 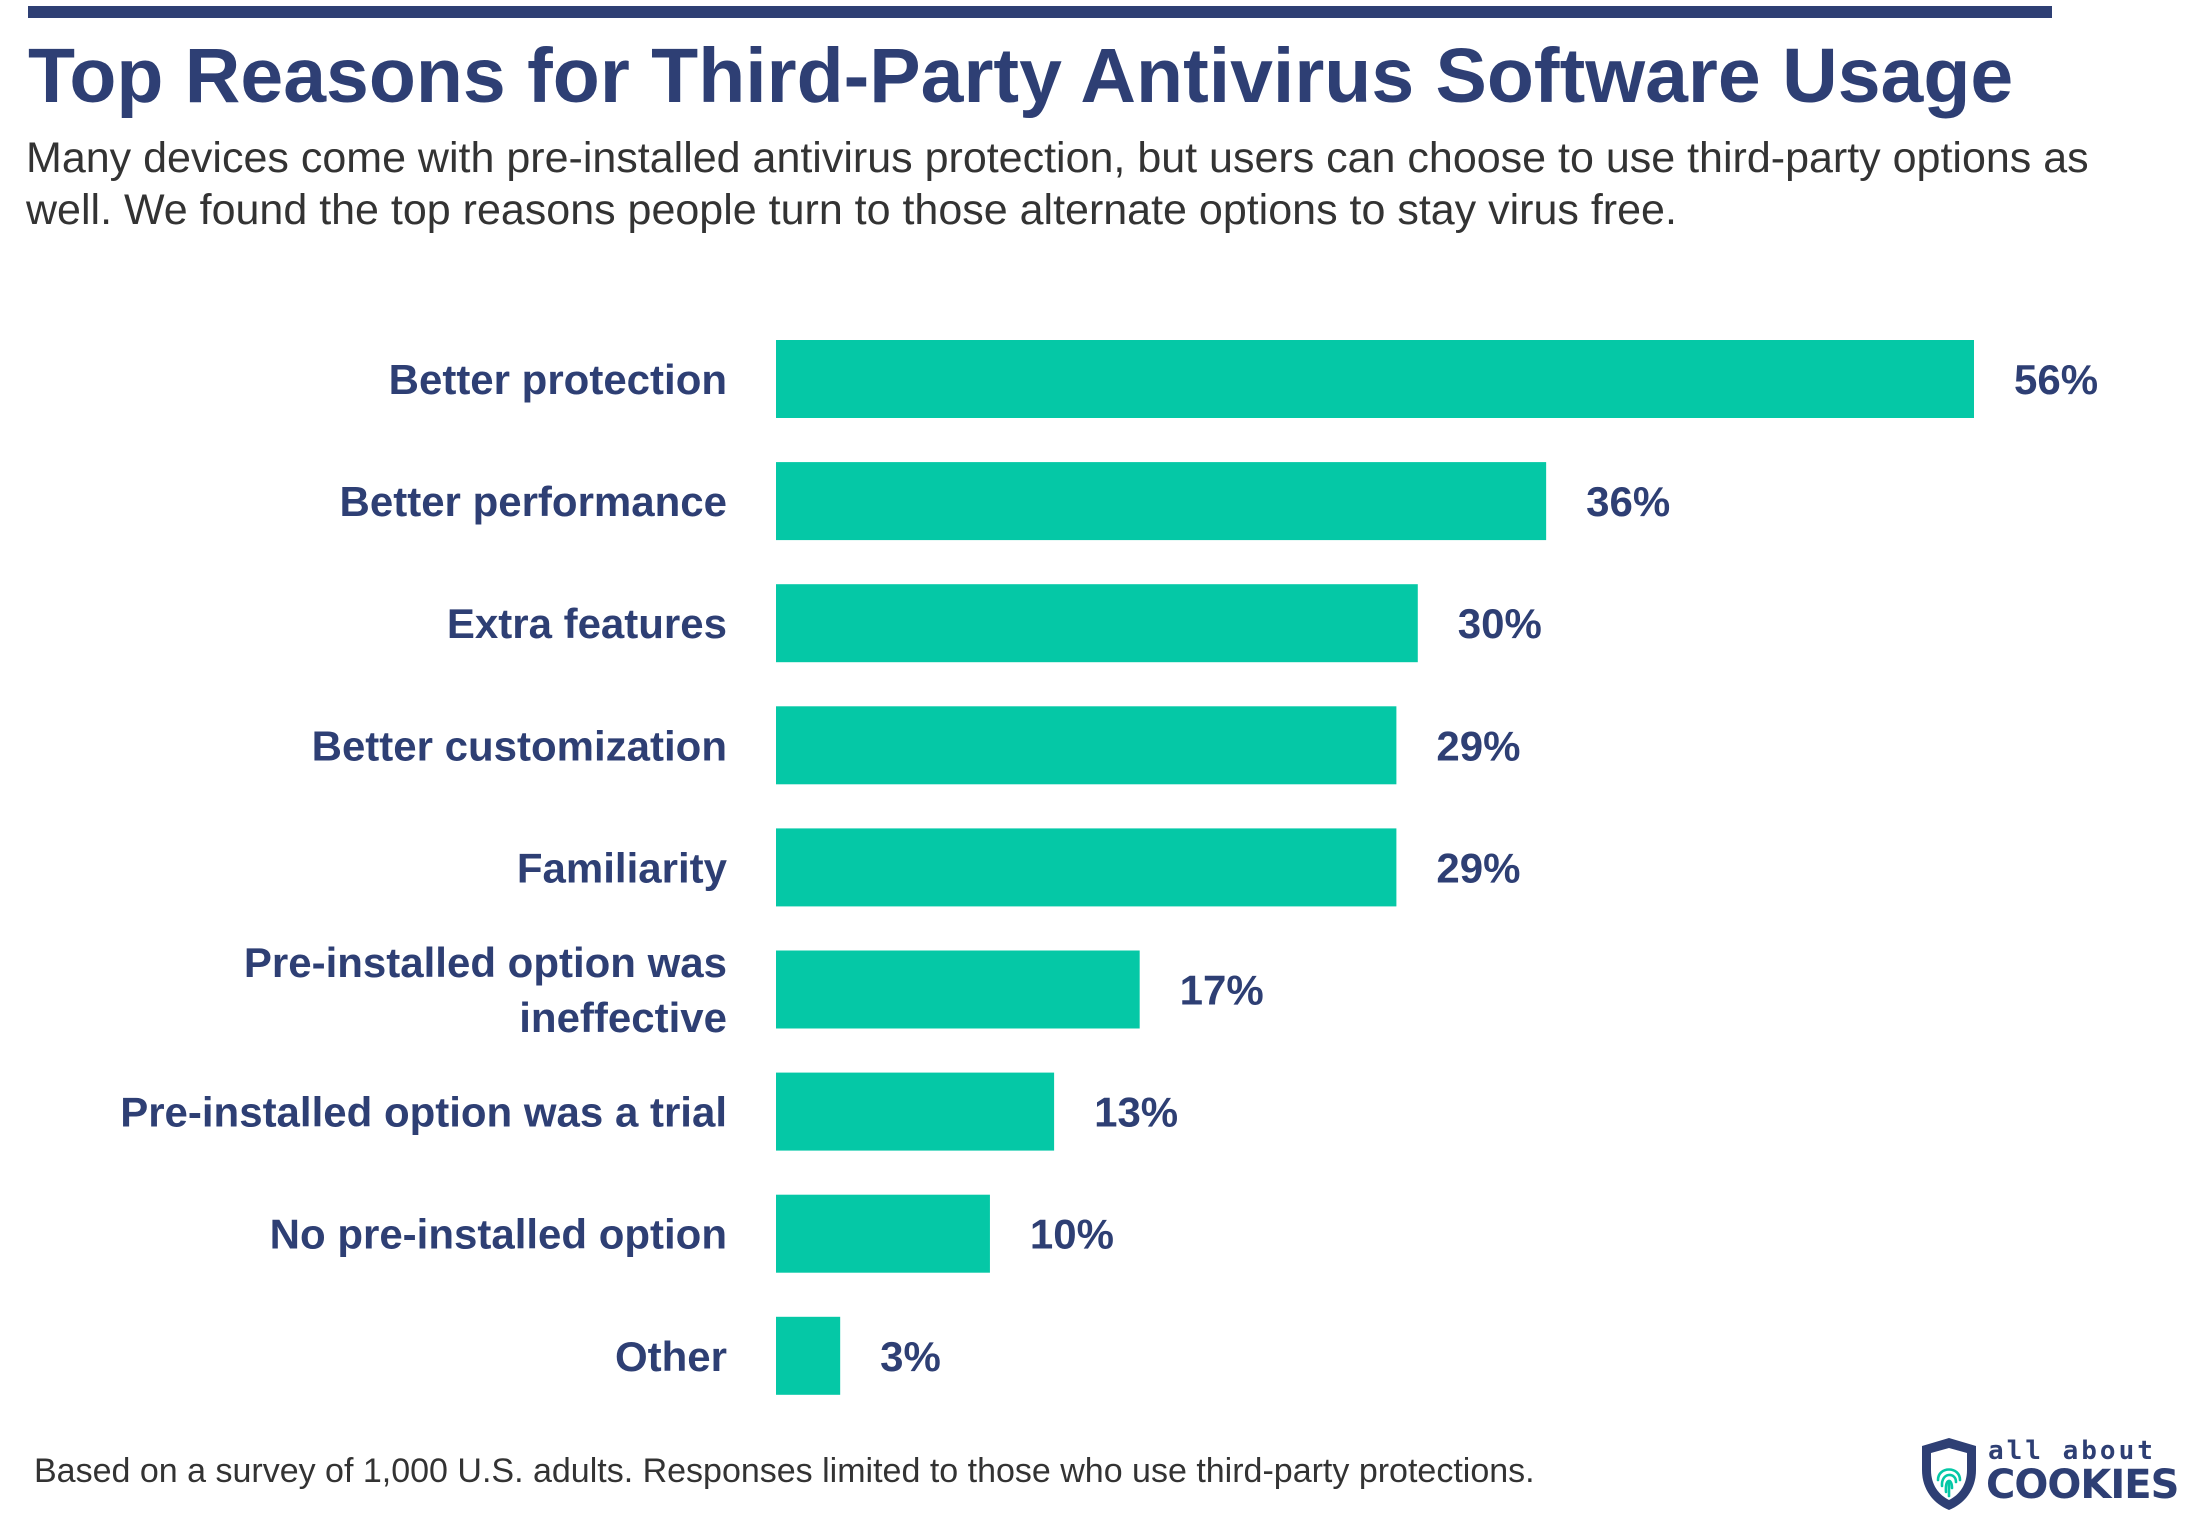 I want to click on category-label-2: Extra features, so click(x=587, y=623).